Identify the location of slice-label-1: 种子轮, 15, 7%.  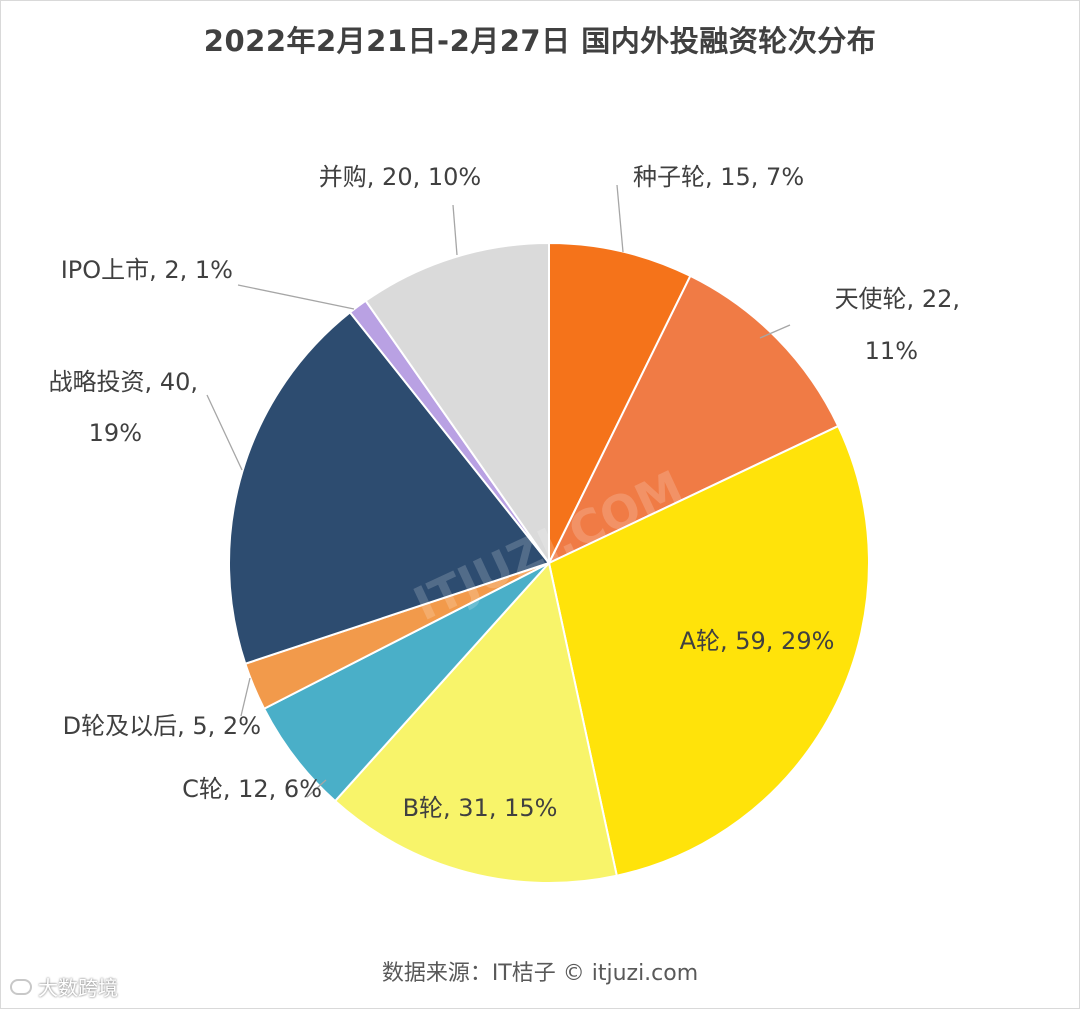
(718, 177).